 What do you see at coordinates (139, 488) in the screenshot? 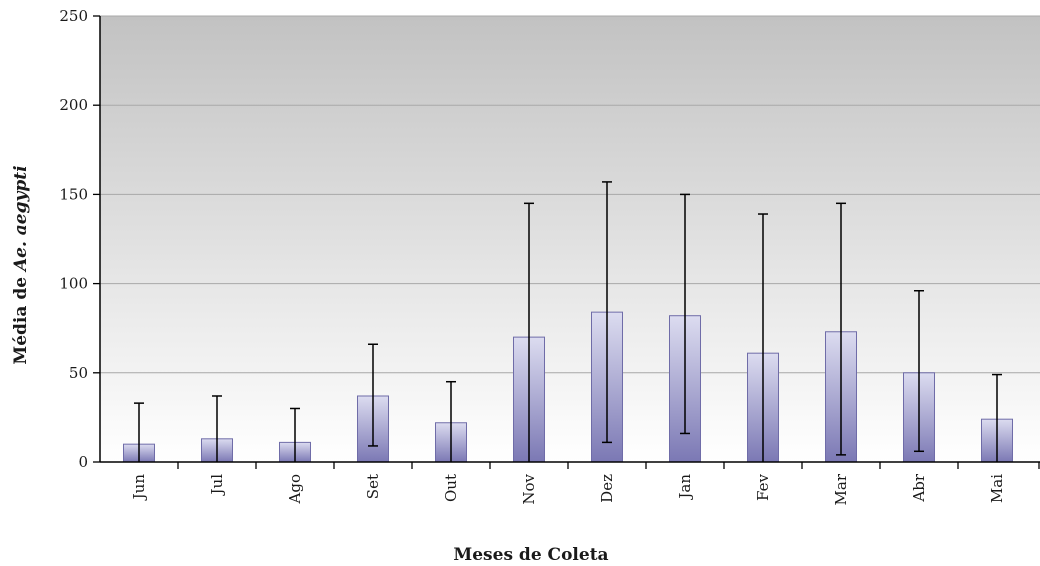
I see `x-tick-label-jun: Jun` at bounding box center [139, 488].